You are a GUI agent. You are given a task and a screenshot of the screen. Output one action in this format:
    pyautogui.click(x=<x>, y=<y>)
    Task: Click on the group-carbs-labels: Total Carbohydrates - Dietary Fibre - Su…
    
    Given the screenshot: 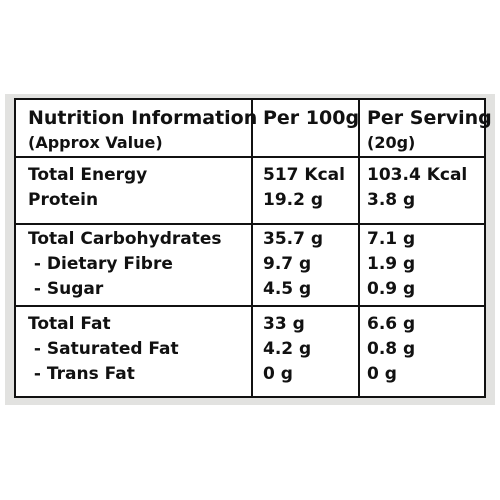 What is the action you would take?
    pyautogui.click(x=125, y=264)
    